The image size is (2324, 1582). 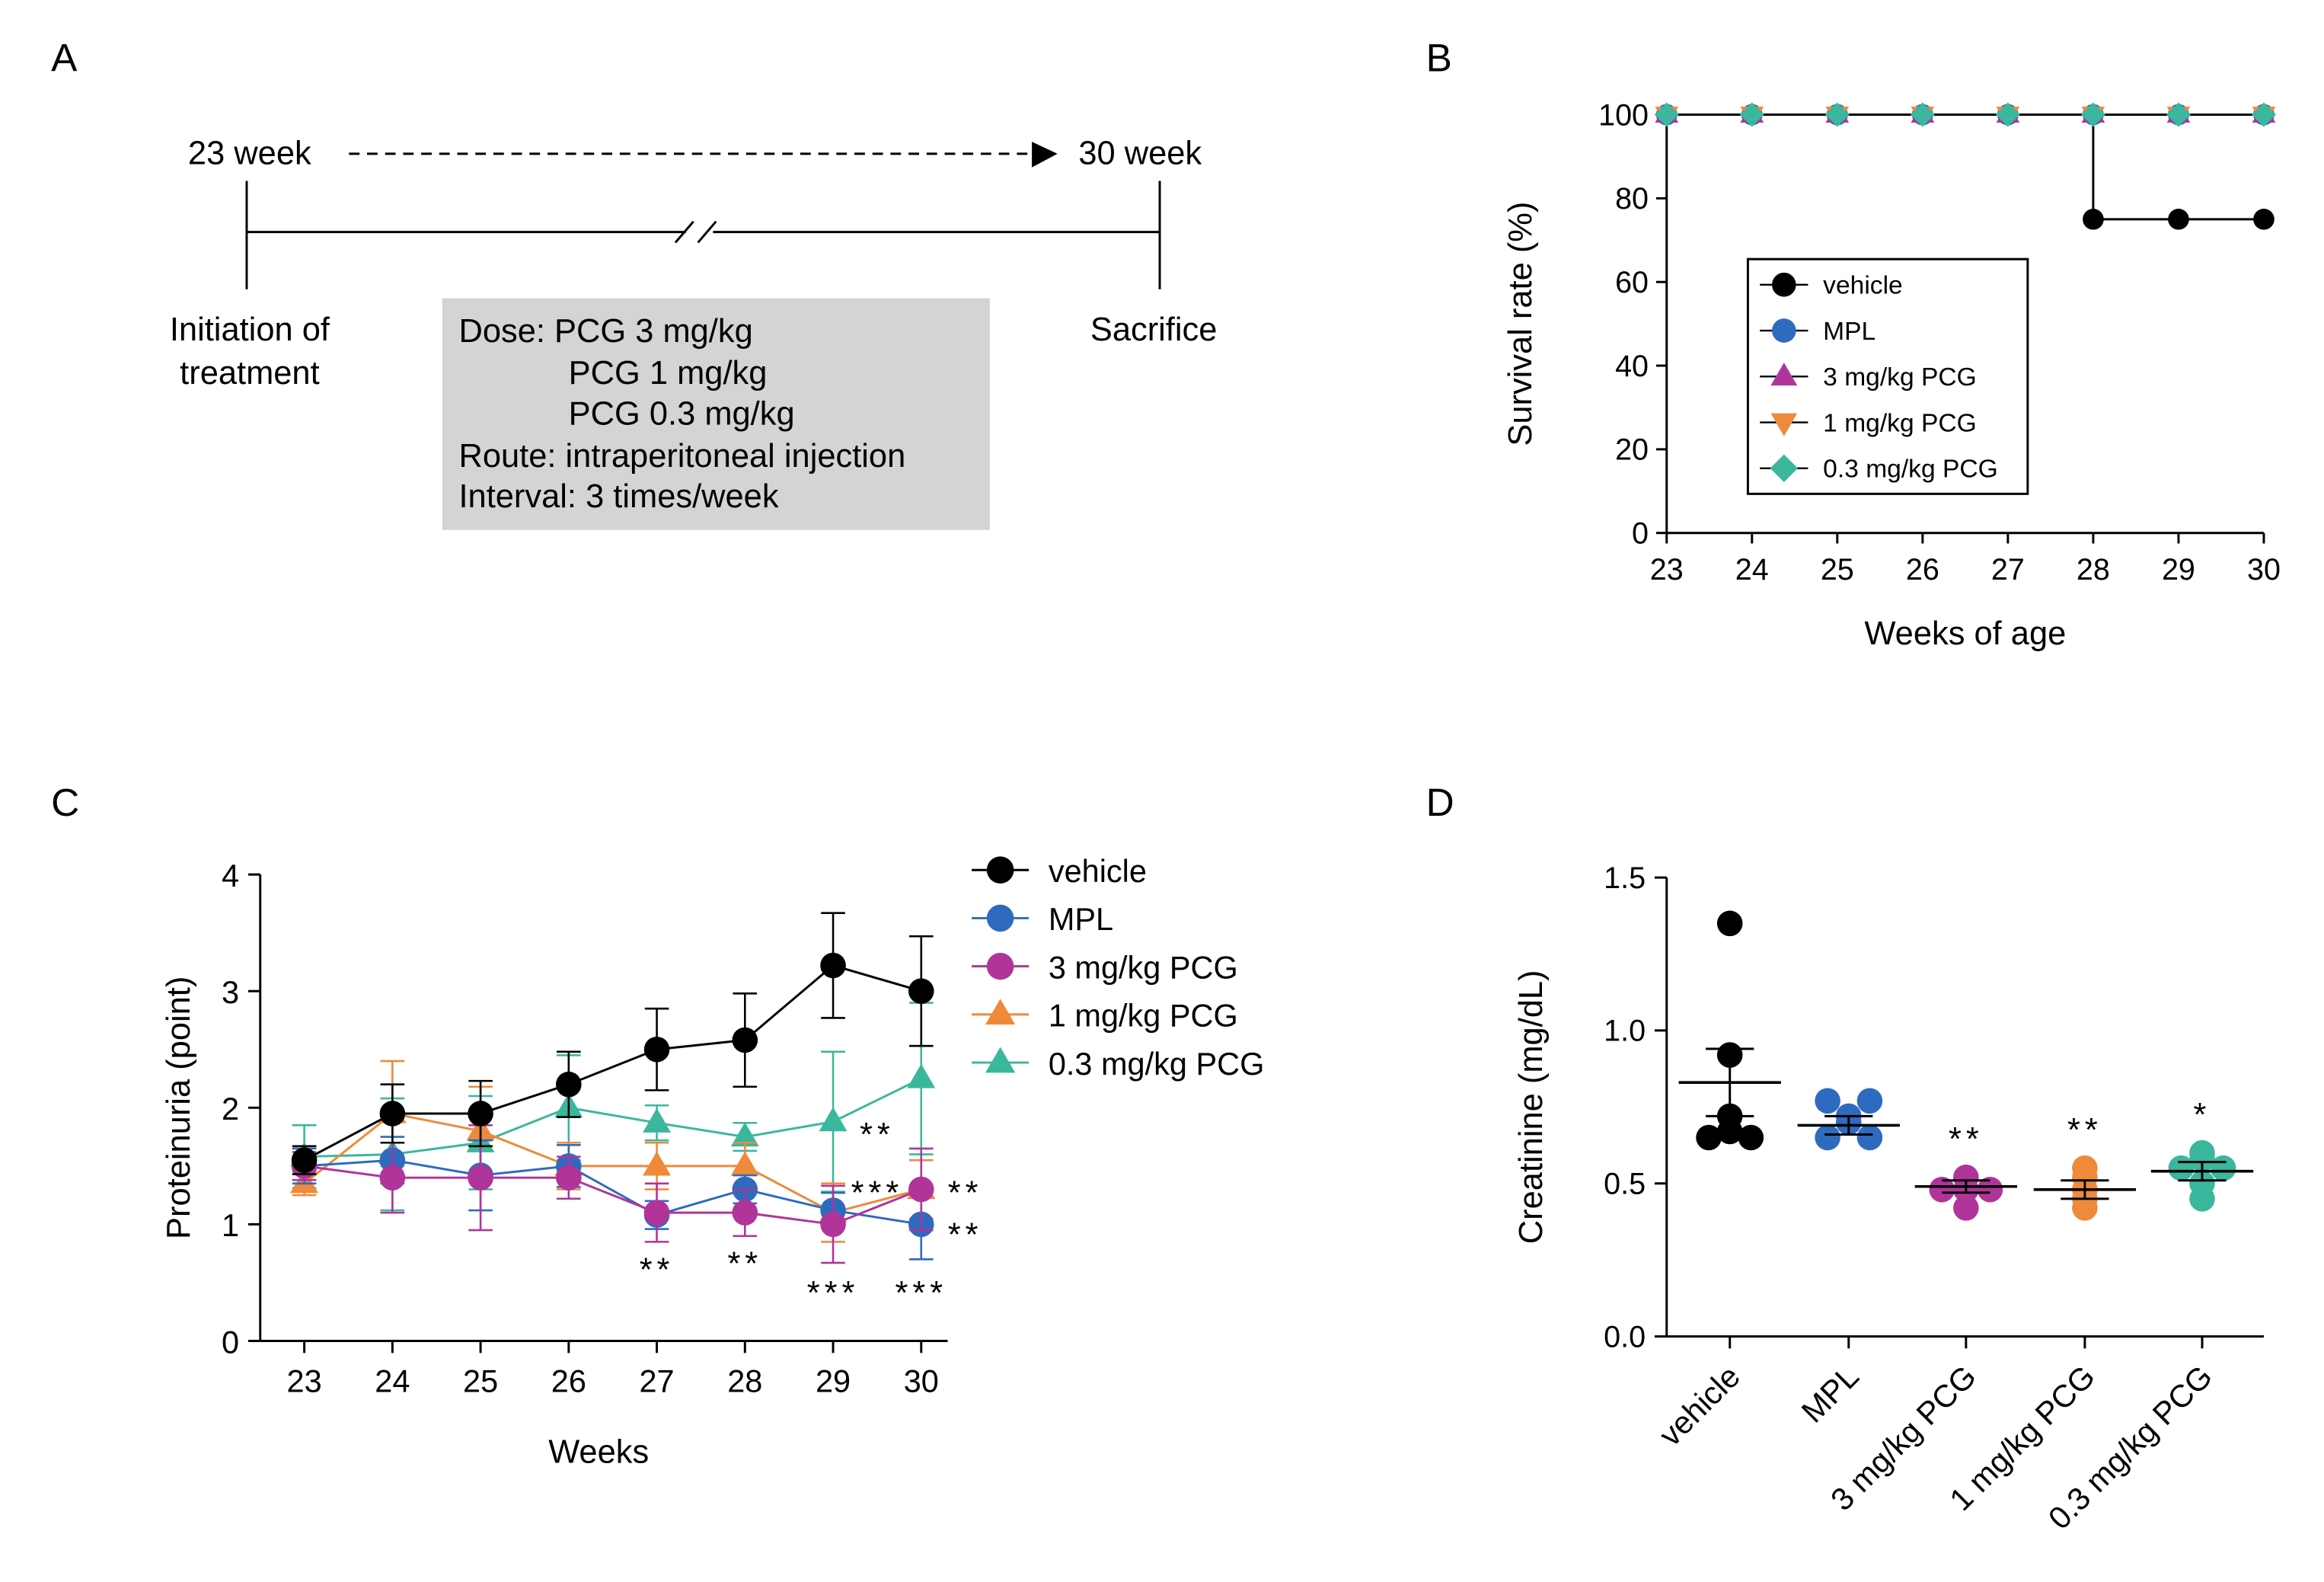 I want to click on c-legend-label: 0.3 mg/kg PCG, so click(x=1156, y=1064).